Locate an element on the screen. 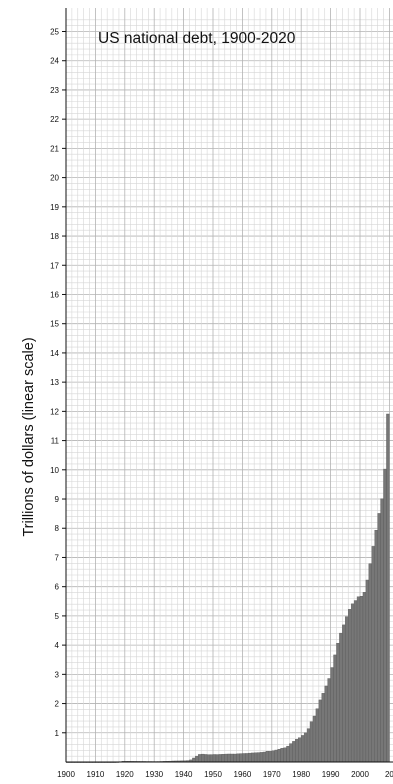  x-tick-label: 1950 is located at coordinates (213, 774).